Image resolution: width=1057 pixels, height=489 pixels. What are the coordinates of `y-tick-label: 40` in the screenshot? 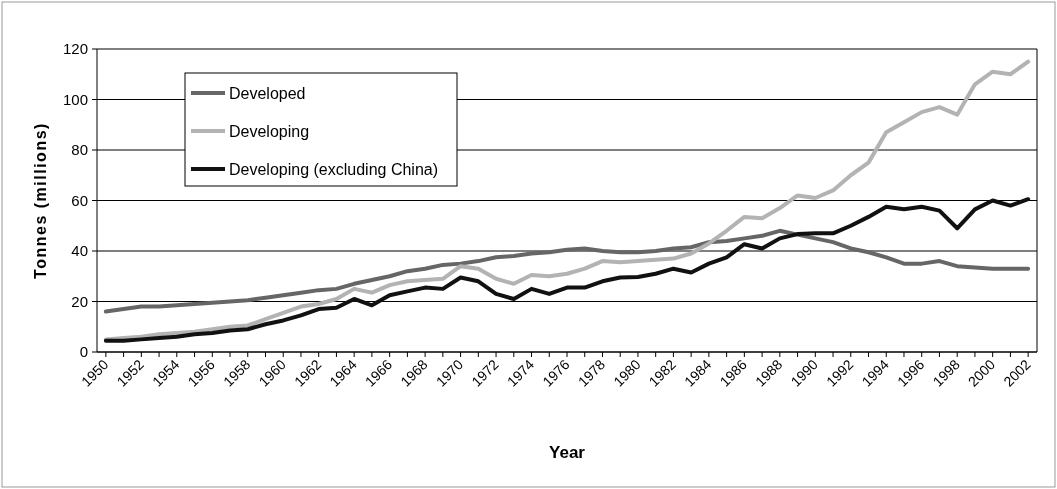 It's located at (79, 251).